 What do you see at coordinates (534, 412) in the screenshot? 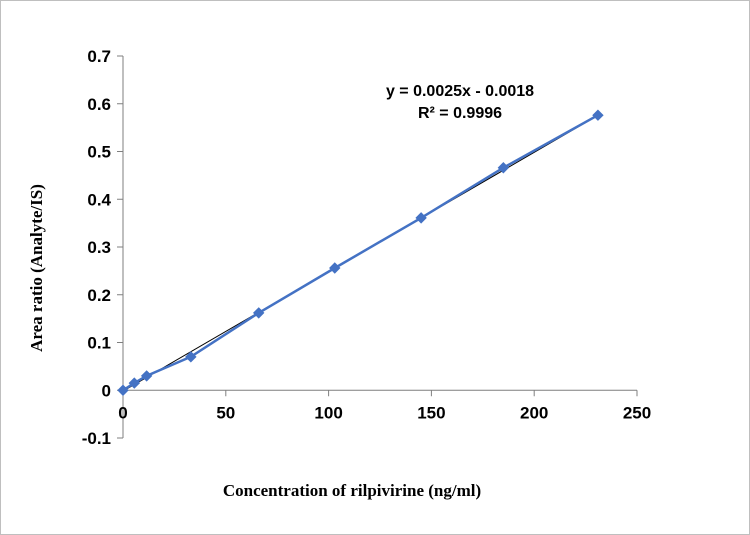
I see `x-tick-label: 200` at bounding box center [534, 412].